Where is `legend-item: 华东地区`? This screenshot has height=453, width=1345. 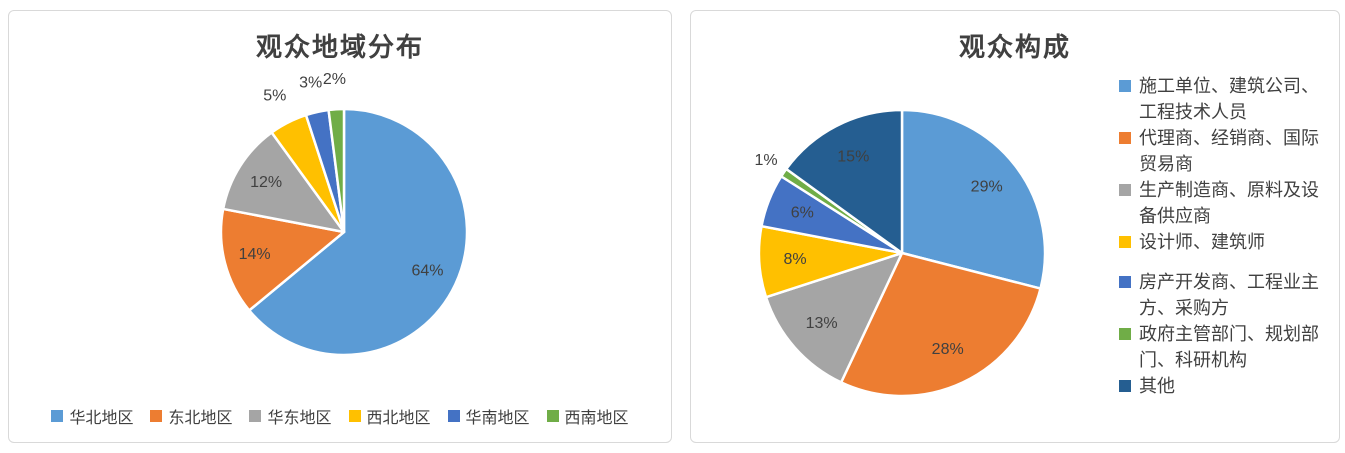 legend-item: 华东地区 is located at coordinates (290, 416).